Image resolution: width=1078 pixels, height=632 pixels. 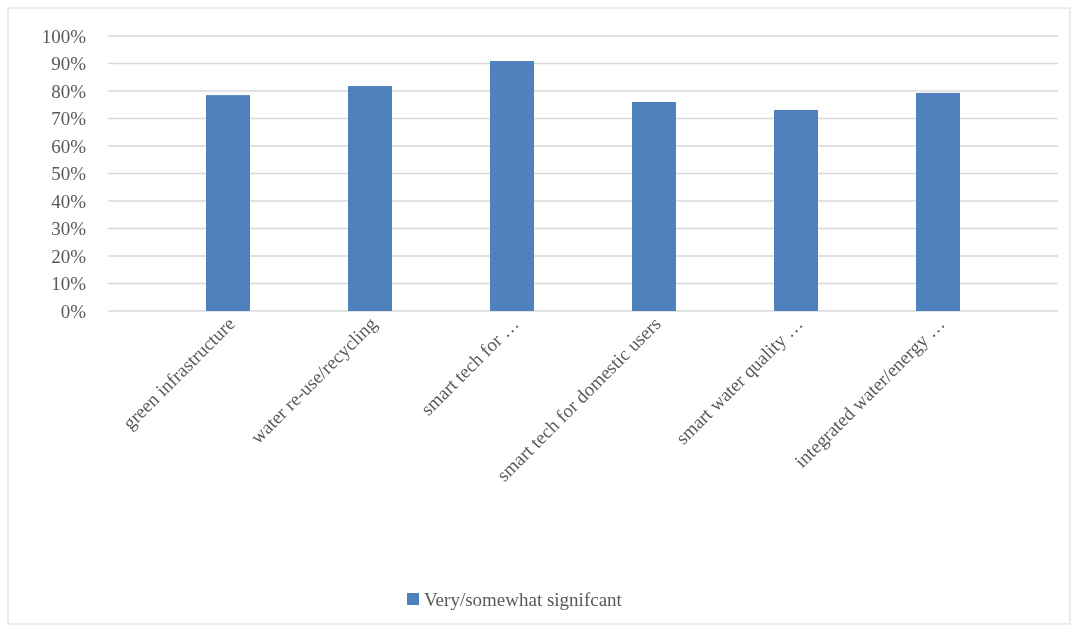 I want to click on y-tick-label: 50%, so click(x=69, y=174).